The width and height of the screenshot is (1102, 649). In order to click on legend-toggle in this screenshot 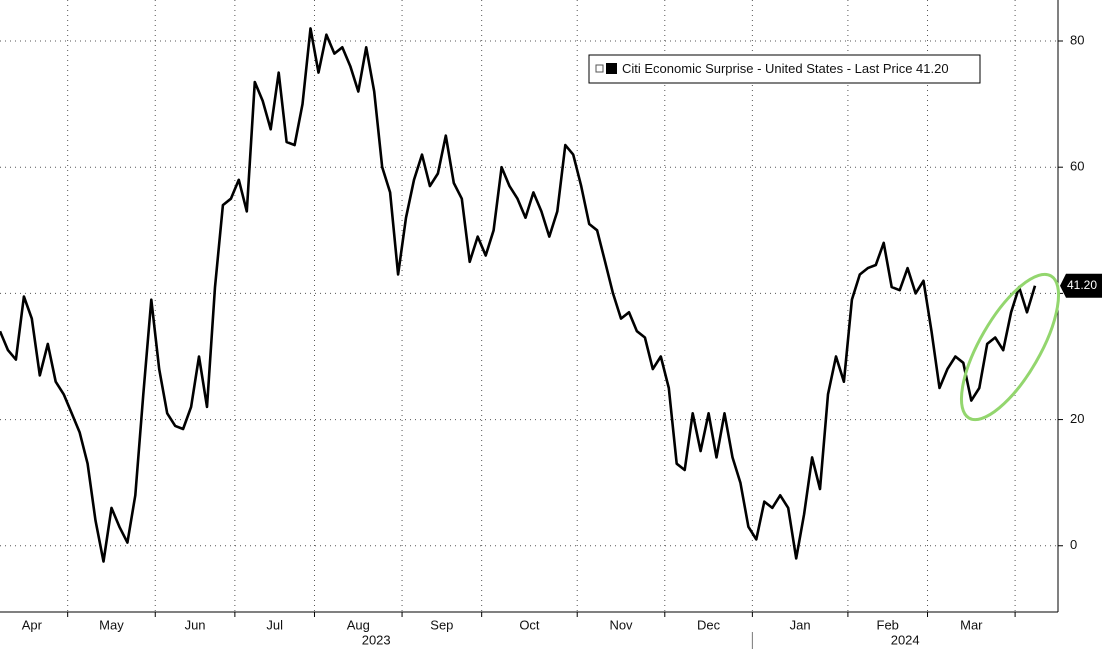, I will do `click(599, 68)`.